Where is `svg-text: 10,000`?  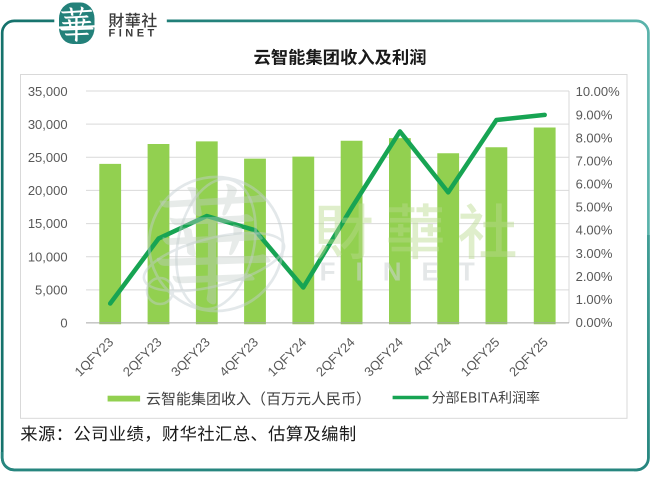
svg-text: 10,000 is located at coordinates (48, 256).